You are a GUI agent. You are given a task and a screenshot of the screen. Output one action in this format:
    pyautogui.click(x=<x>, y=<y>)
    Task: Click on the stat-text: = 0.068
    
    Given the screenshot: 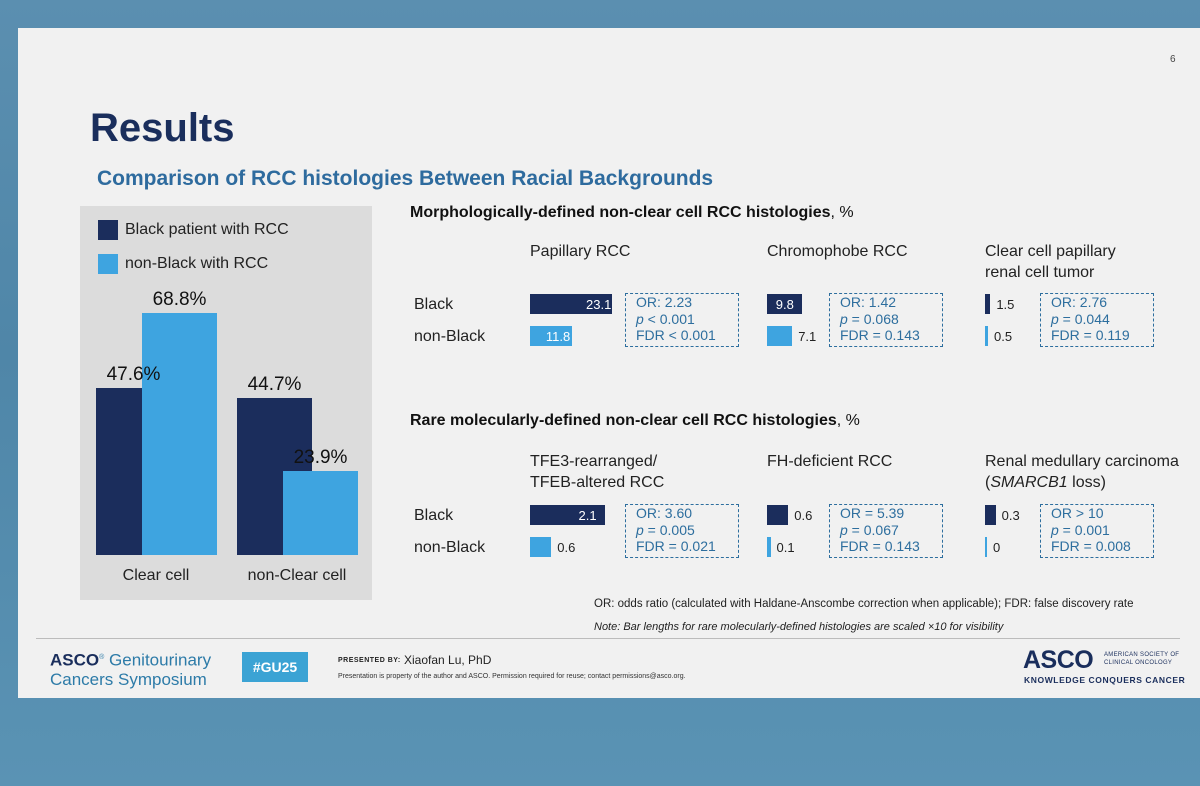 What is the action you would take?
    pyautogui.click(x=873, y=318)
    